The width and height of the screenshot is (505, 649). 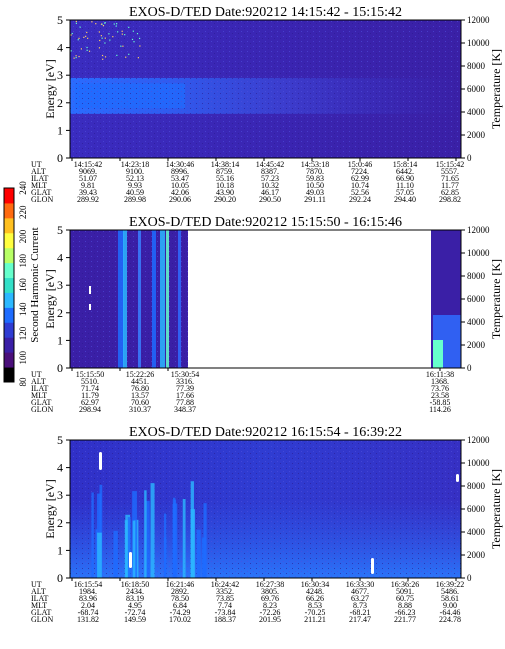 I want to click on orbit-cell: 9069., so click(x=88, y=171).